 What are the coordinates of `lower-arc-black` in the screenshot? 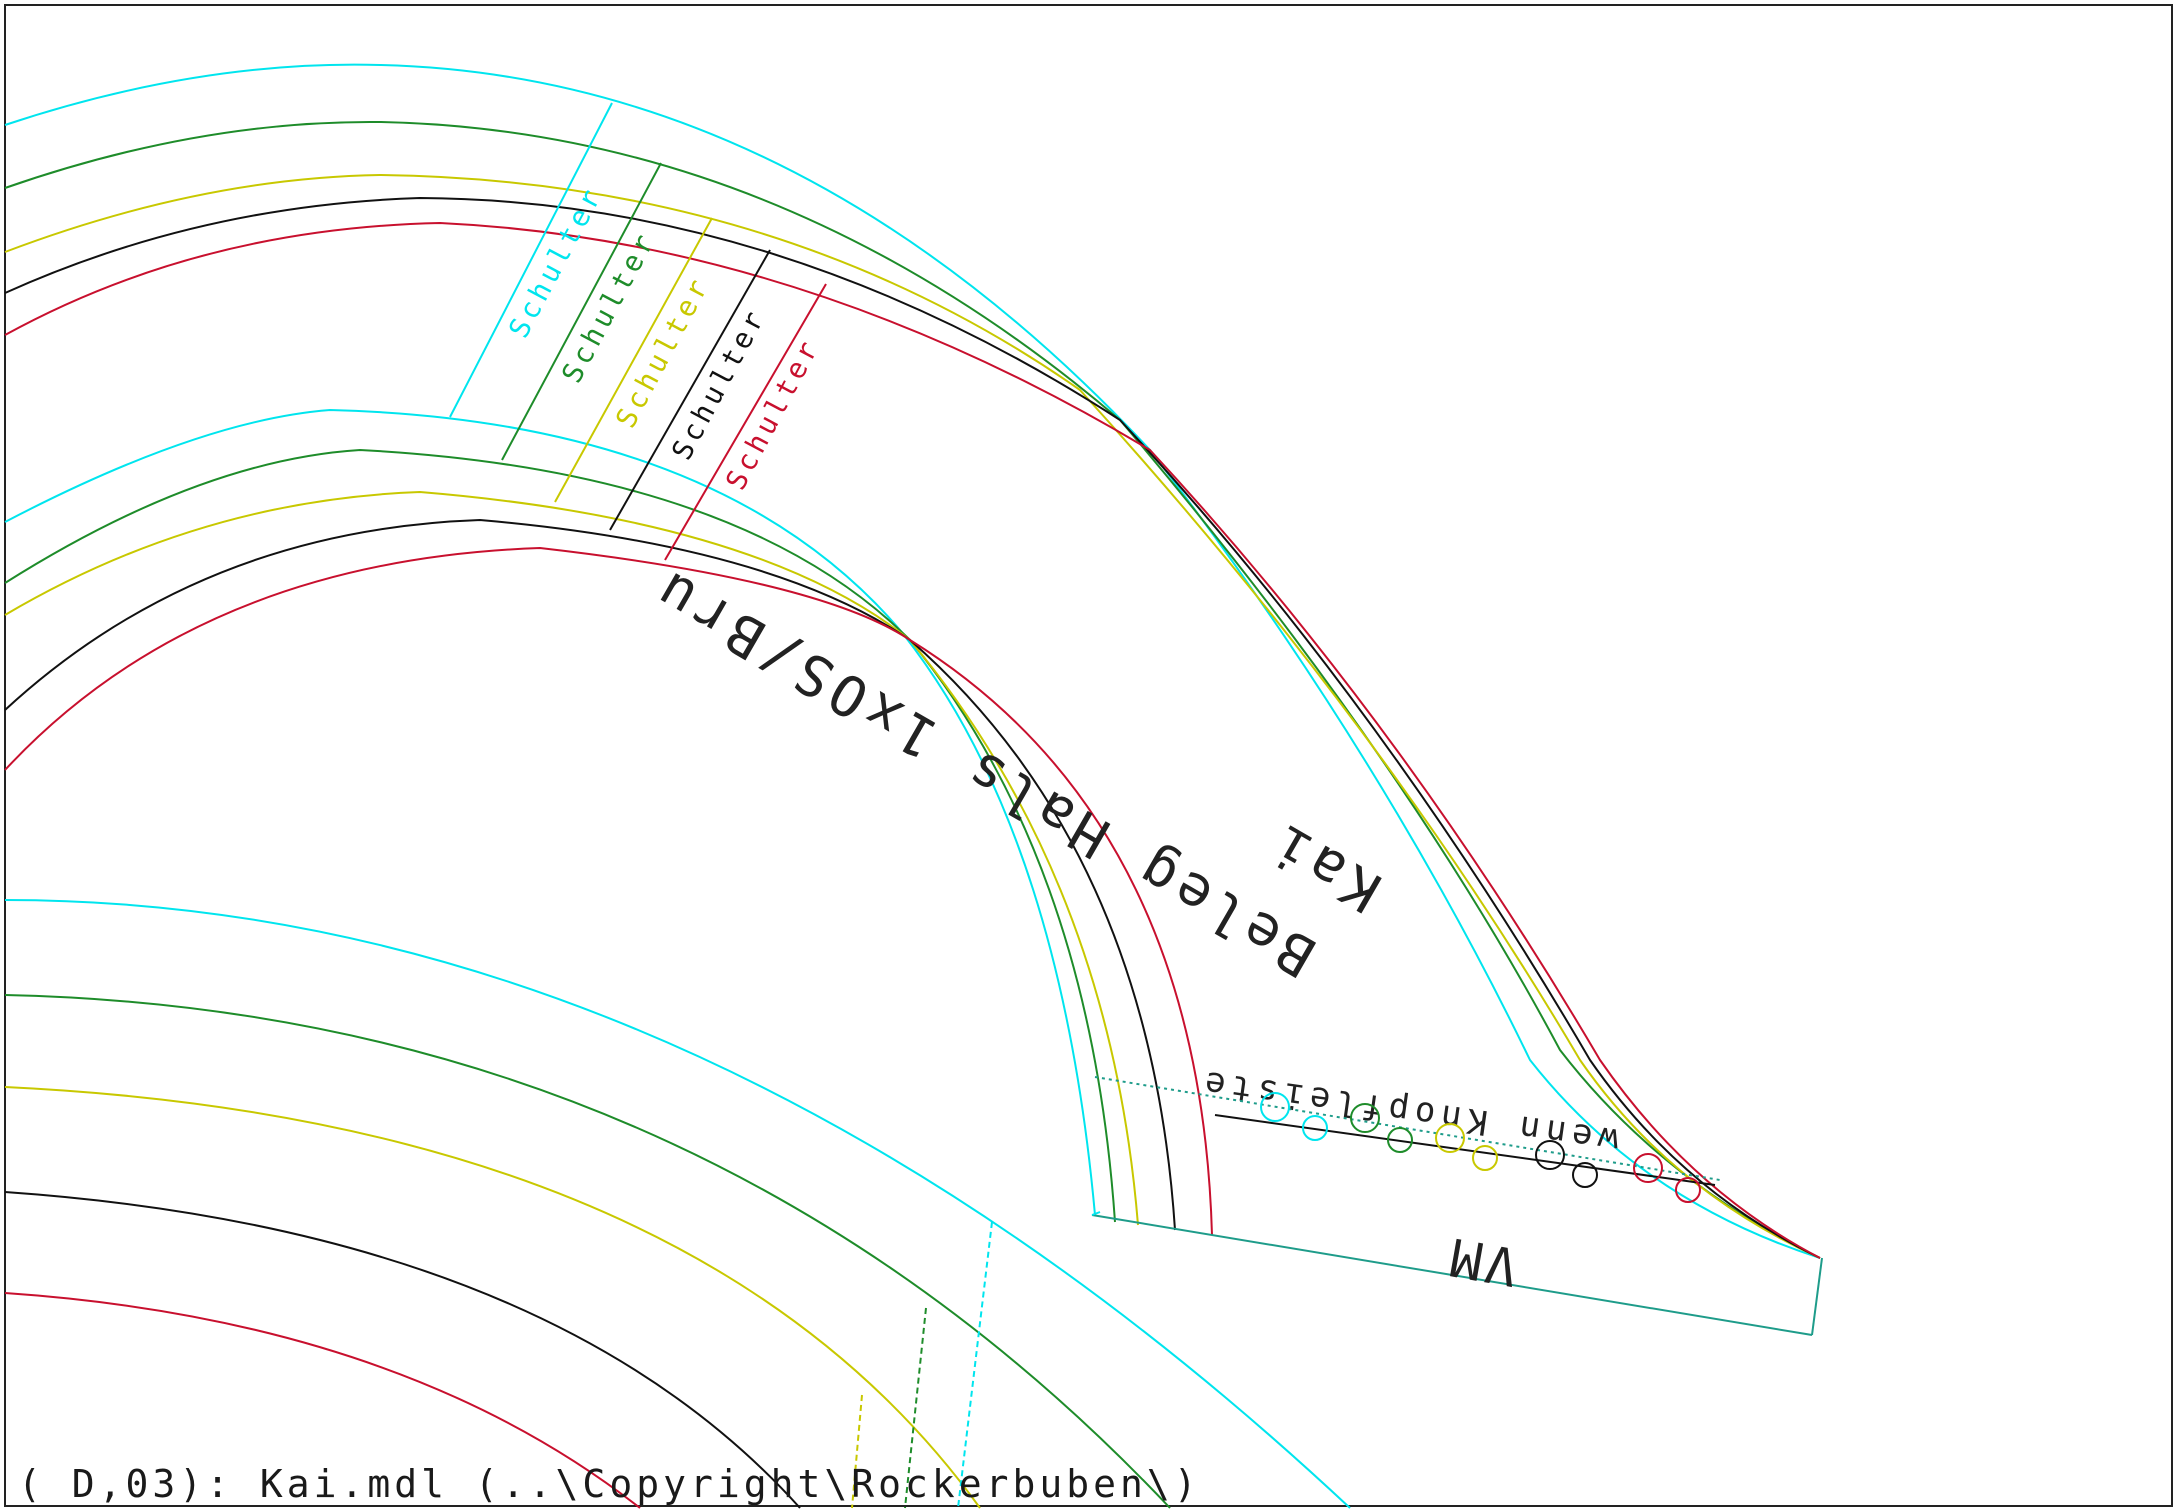 It's located at (402, 1350).